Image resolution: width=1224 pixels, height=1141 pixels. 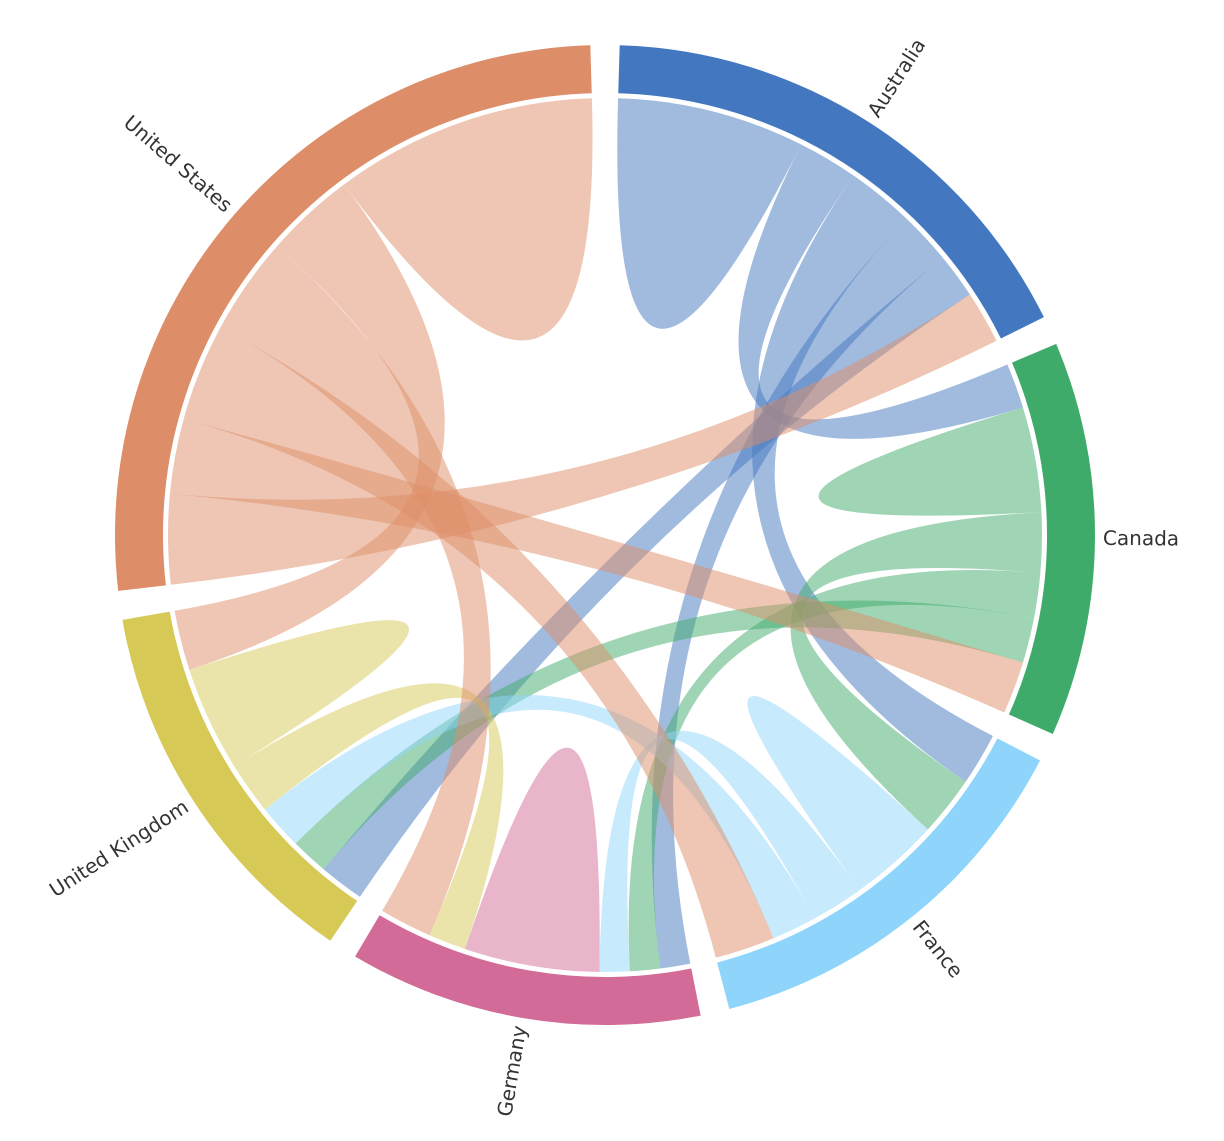 I want to click on node-label: United States, so click(x=178, y=163).